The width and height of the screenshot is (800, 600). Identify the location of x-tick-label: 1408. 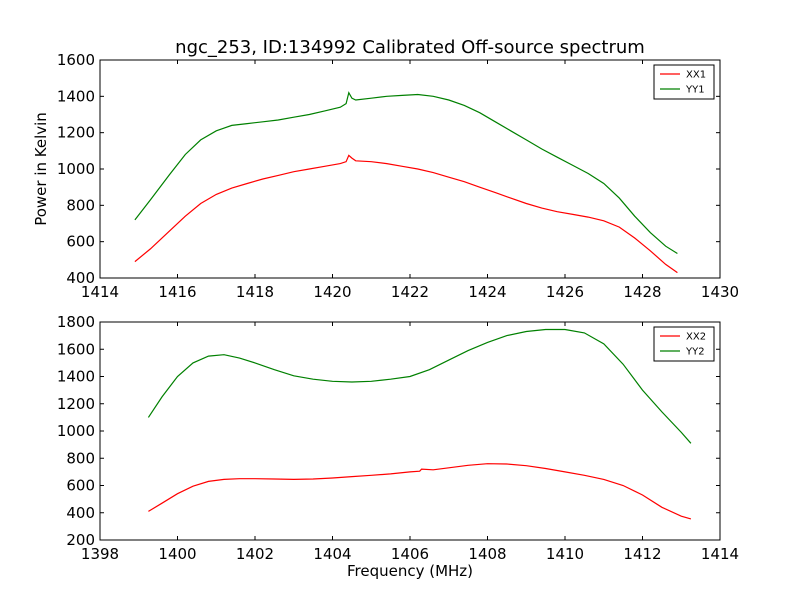
(487, 554).